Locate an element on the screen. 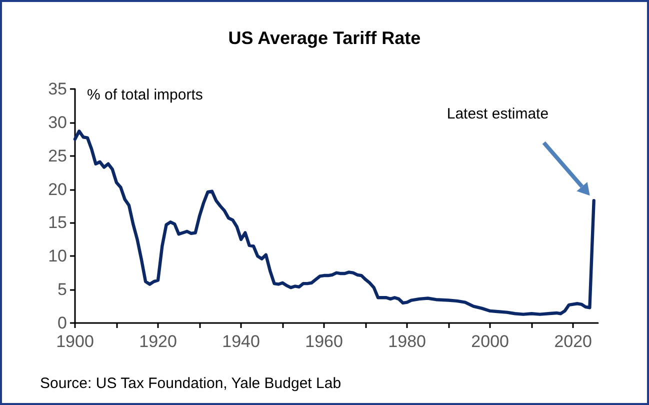 The image size is (649, 405). y-tick-label: 15 is located at coordinates (57, 222).